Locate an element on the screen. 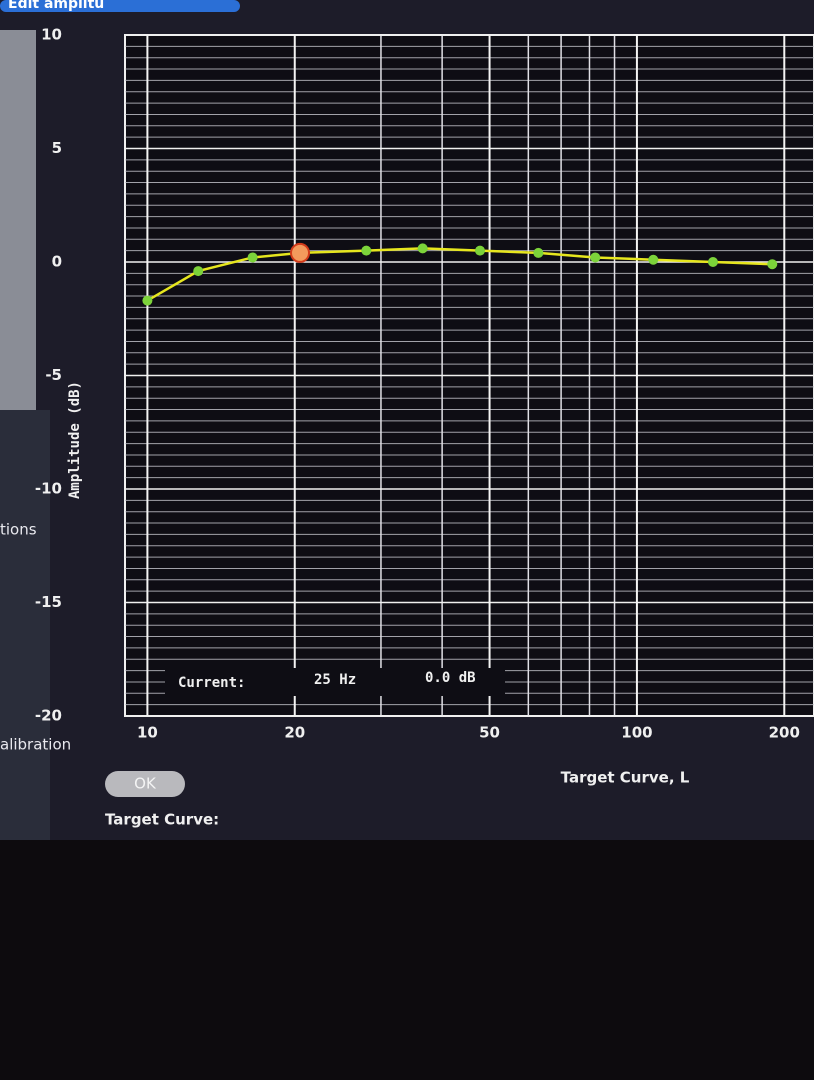 The width and height of the screenshot is (814, 1080). x-caption: Target Curve, L is located at coordinates (625, 778).